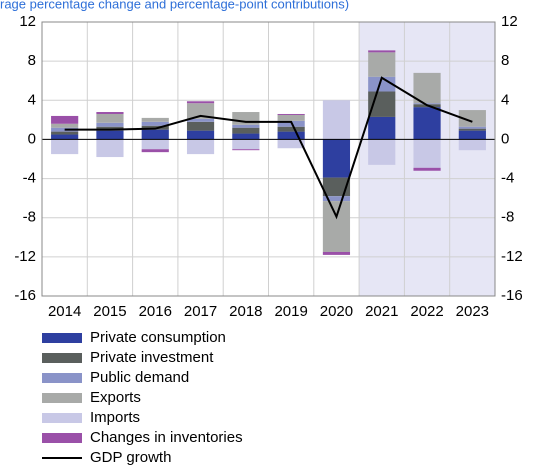 The image size is (533, 466). I want to click on y2-tick-label: -8, so click(507, 217).